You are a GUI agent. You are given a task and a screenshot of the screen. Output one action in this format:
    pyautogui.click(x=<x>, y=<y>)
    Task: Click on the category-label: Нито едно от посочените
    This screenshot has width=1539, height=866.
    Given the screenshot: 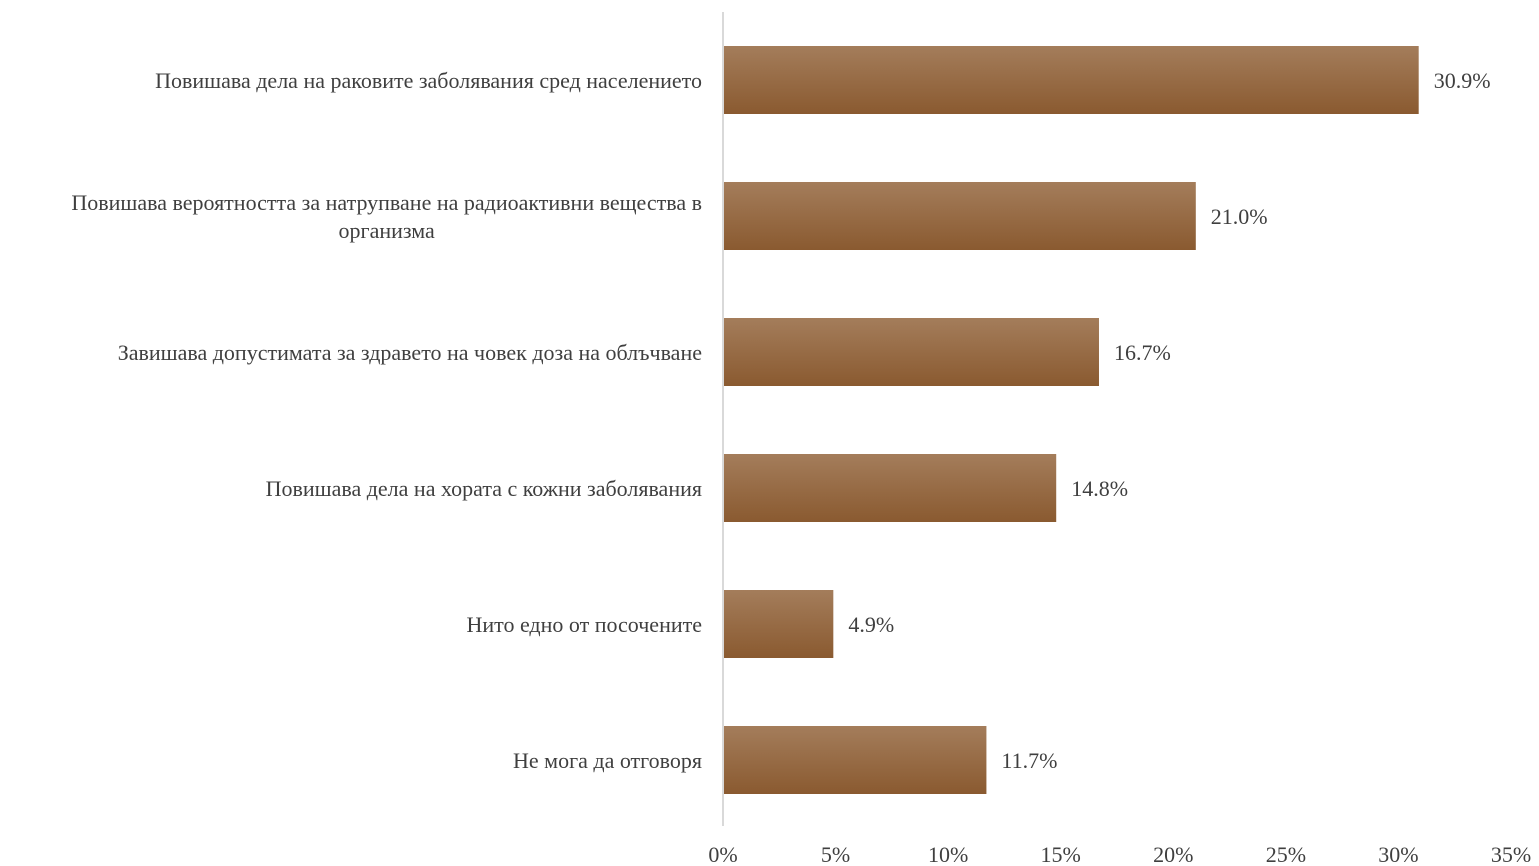 What is the action you would take?
    pyautogui.click(x=584, y=624)
    